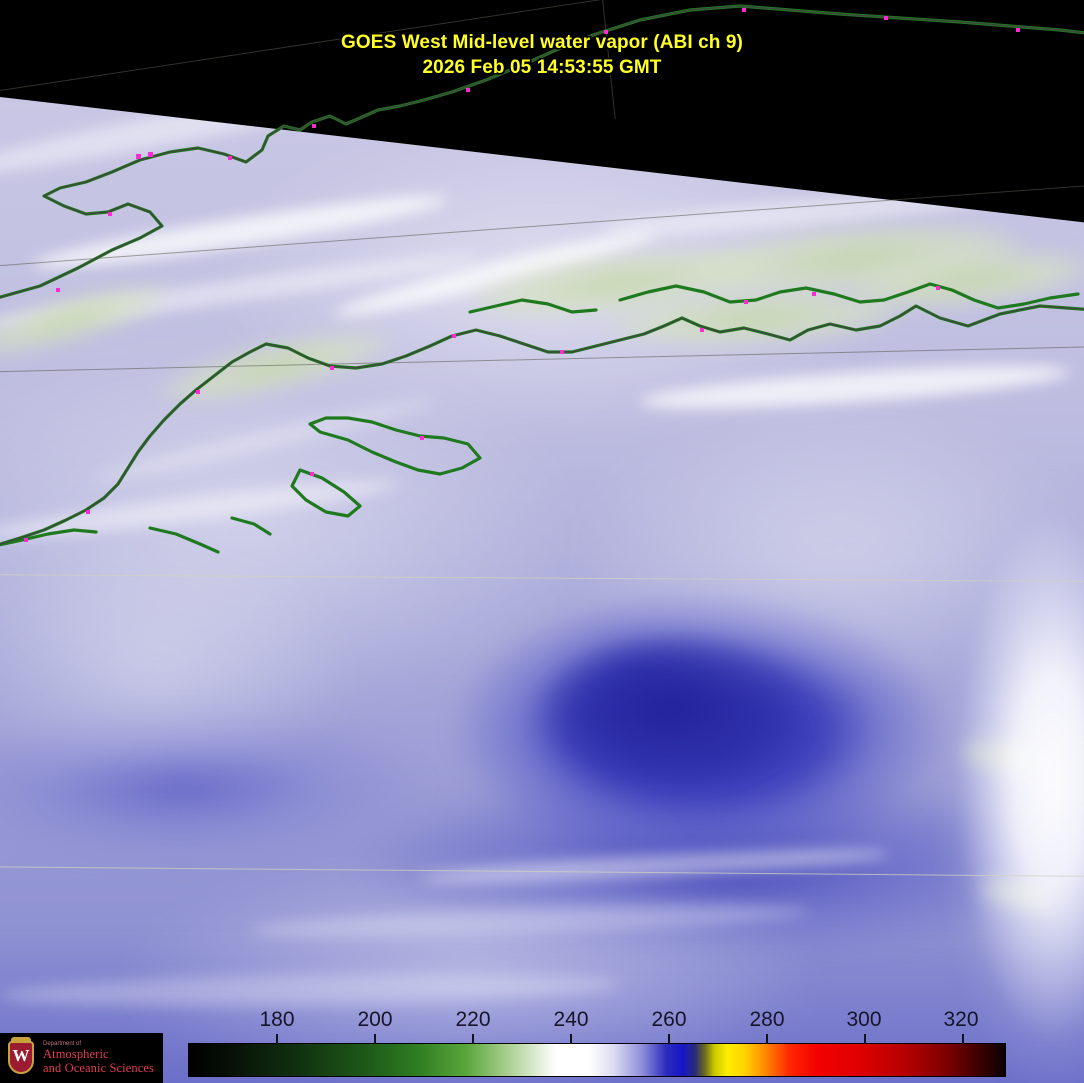 This screenshot has height=1083, width=1084. What do you see at coordinates (864, 1019) in the screenshot?
I see `colorbar-label-300: 300` at bounding box center [864, 1019].